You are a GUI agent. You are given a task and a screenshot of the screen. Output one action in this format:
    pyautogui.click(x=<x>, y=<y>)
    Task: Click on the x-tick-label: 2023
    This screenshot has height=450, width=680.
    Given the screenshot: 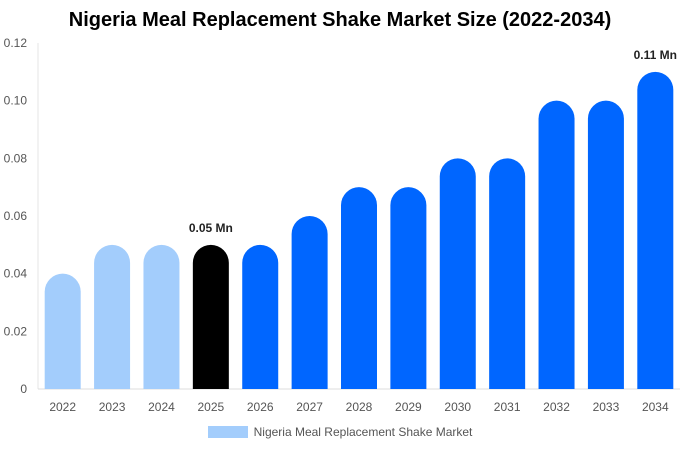 What is the action you would take?
    pyautogui.click(x=112, y=407)
    